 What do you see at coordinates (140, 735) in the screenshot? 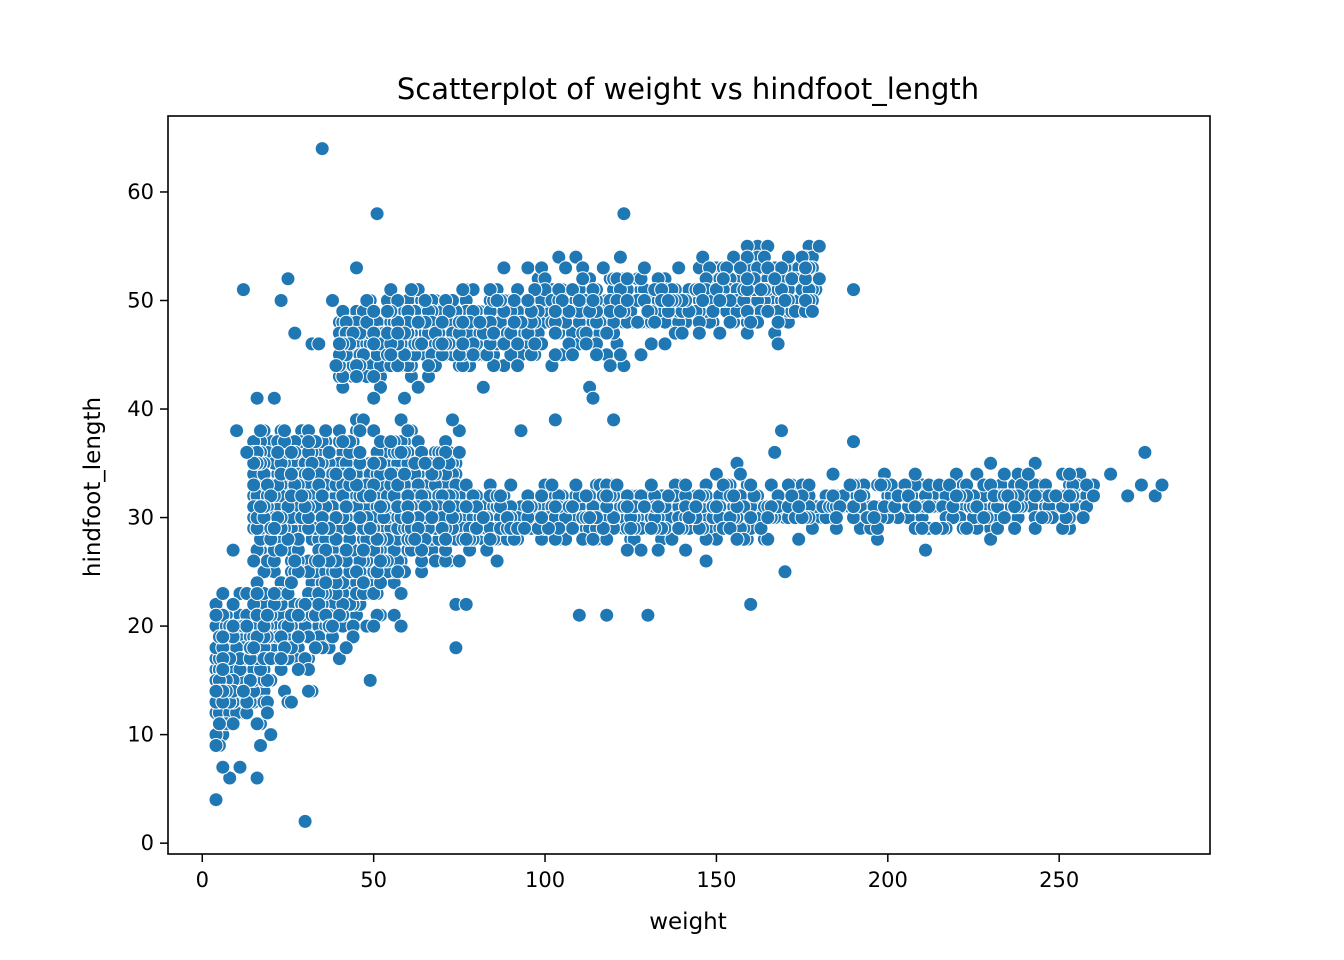
I see `y-tick-label: 10` at bounding box center [140, 735].